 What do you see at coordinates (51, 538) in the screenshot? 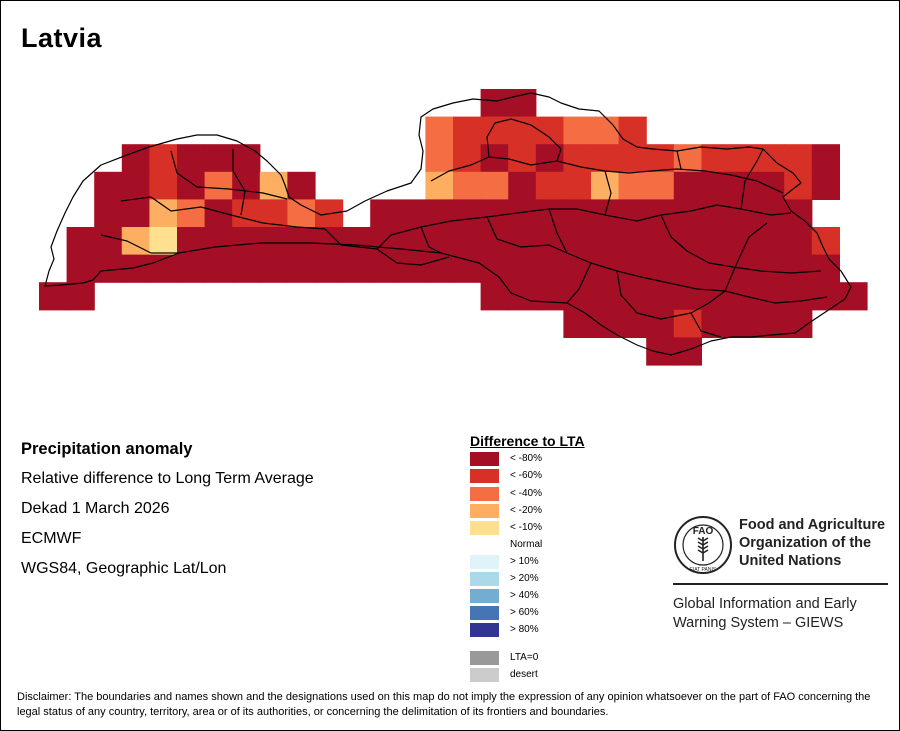
I see `info-source: ECMWF` at bounding box center [51, 538].